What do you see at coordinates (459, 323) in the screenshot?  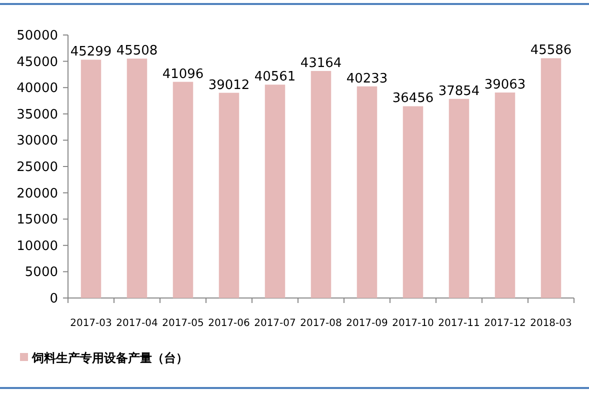 I see `x-tick-label: 2017-11` at bounding box center [459, 323].